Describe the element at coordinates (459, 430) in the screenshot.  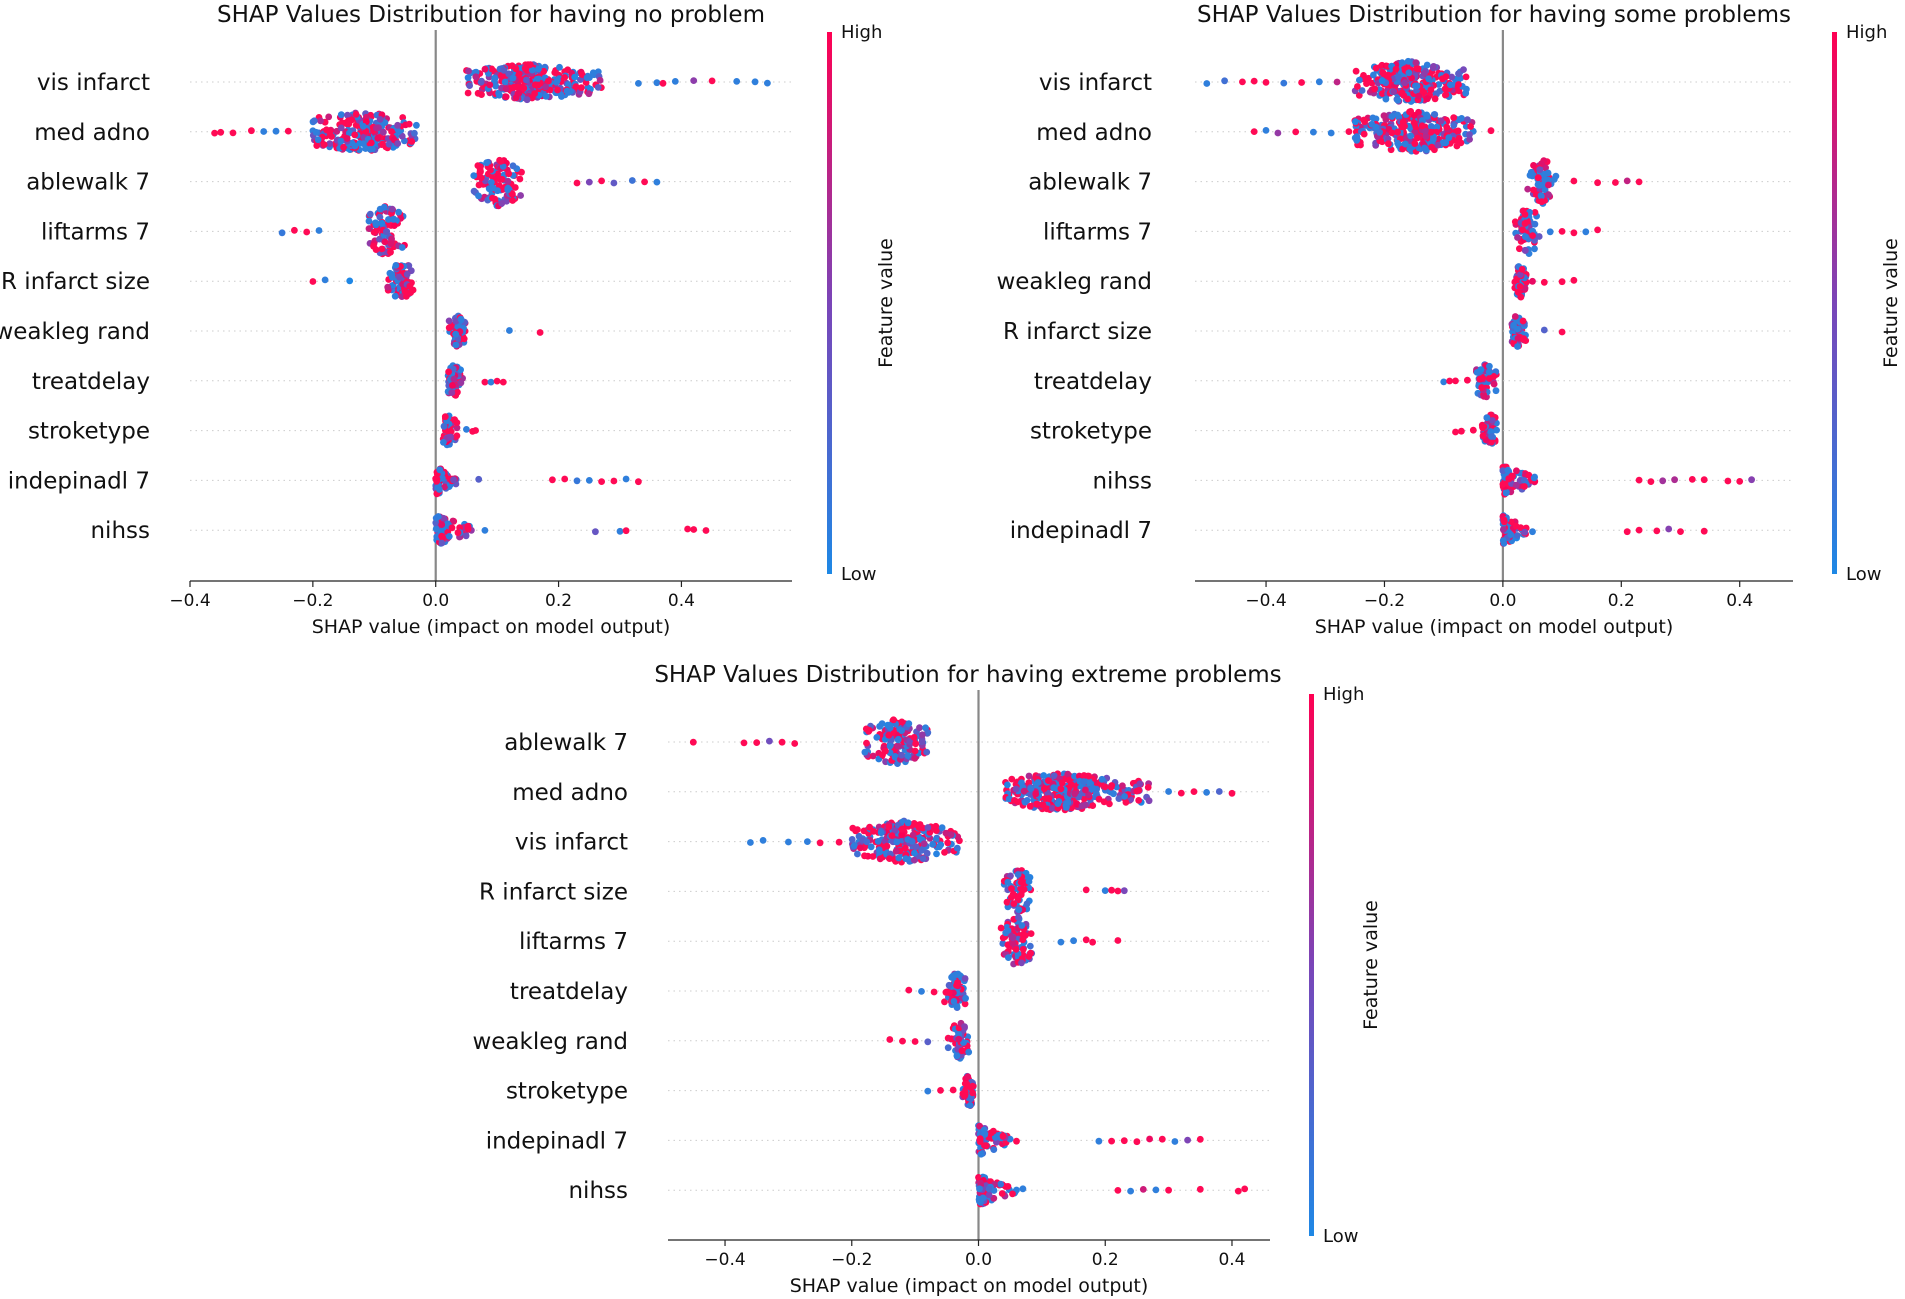
I see `beeswarm-stroketype` at that location.